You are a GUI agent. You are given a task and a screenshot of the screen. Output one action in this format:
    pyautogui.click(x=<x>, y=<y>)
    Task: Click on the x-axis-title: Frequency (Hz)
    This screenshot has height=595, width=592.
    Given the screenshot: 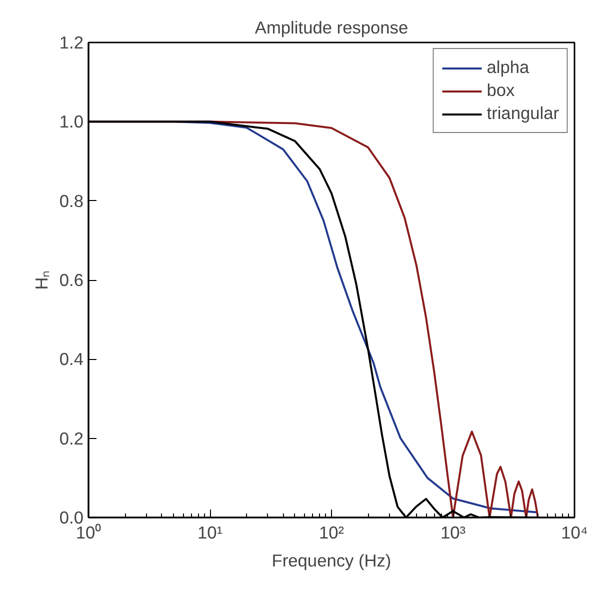 What is the action you would take?
    pyautogui.click(x=332, y=560)
    